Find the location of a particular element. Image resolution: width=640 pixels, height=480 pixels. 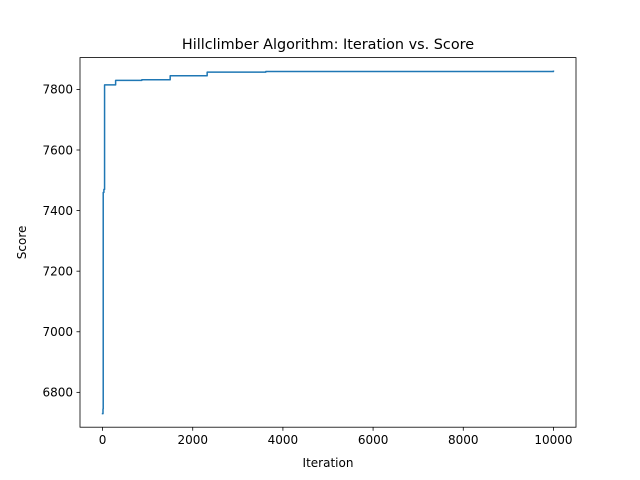

x-axis-label: Iteration is located at coordinates (328, 463).